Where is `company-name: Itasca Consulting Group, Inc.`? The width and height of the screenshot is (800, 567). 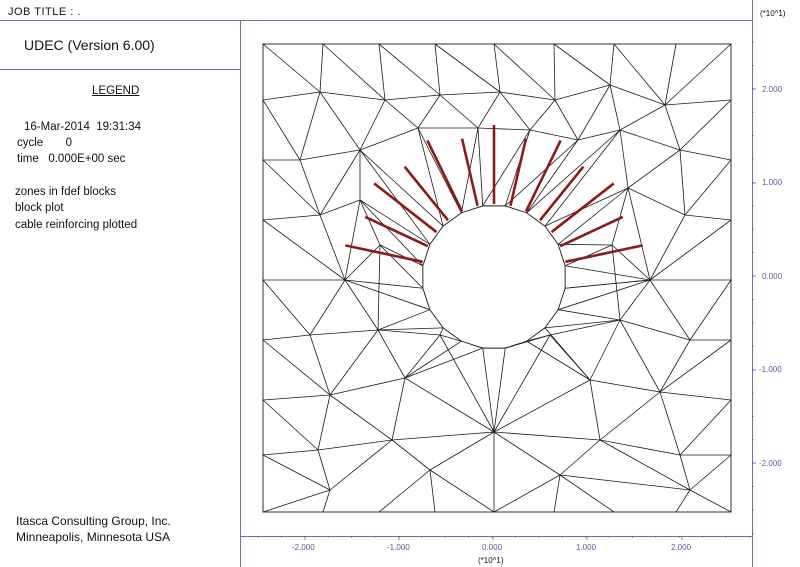
company-name: Itasca Consulting Group, Inc. is located at coordinates (93, 521).